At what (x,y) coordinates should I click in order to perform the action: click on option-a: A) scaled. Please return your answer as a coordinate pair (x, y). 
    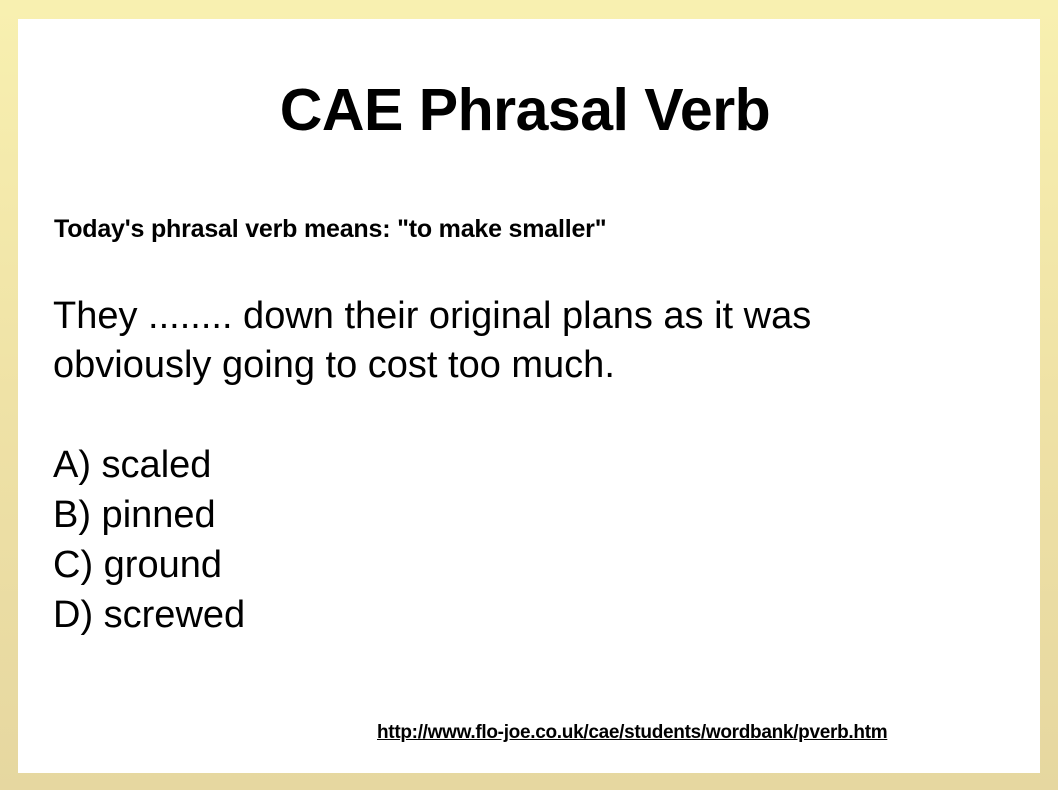
    Looking at the image, I should click on (132, 465).